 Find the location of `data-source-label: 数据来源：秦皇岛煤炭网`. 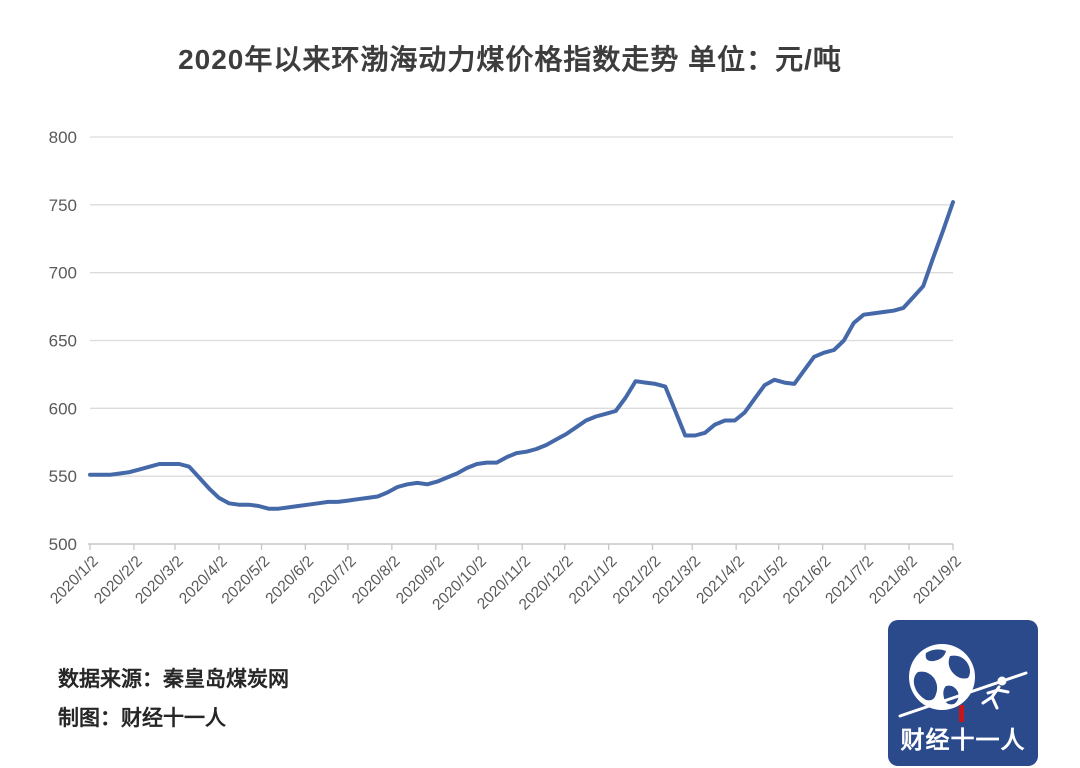

data-source-label: 数据来源：秦皇岛煤炭网 is located at coordinates (173, 679).